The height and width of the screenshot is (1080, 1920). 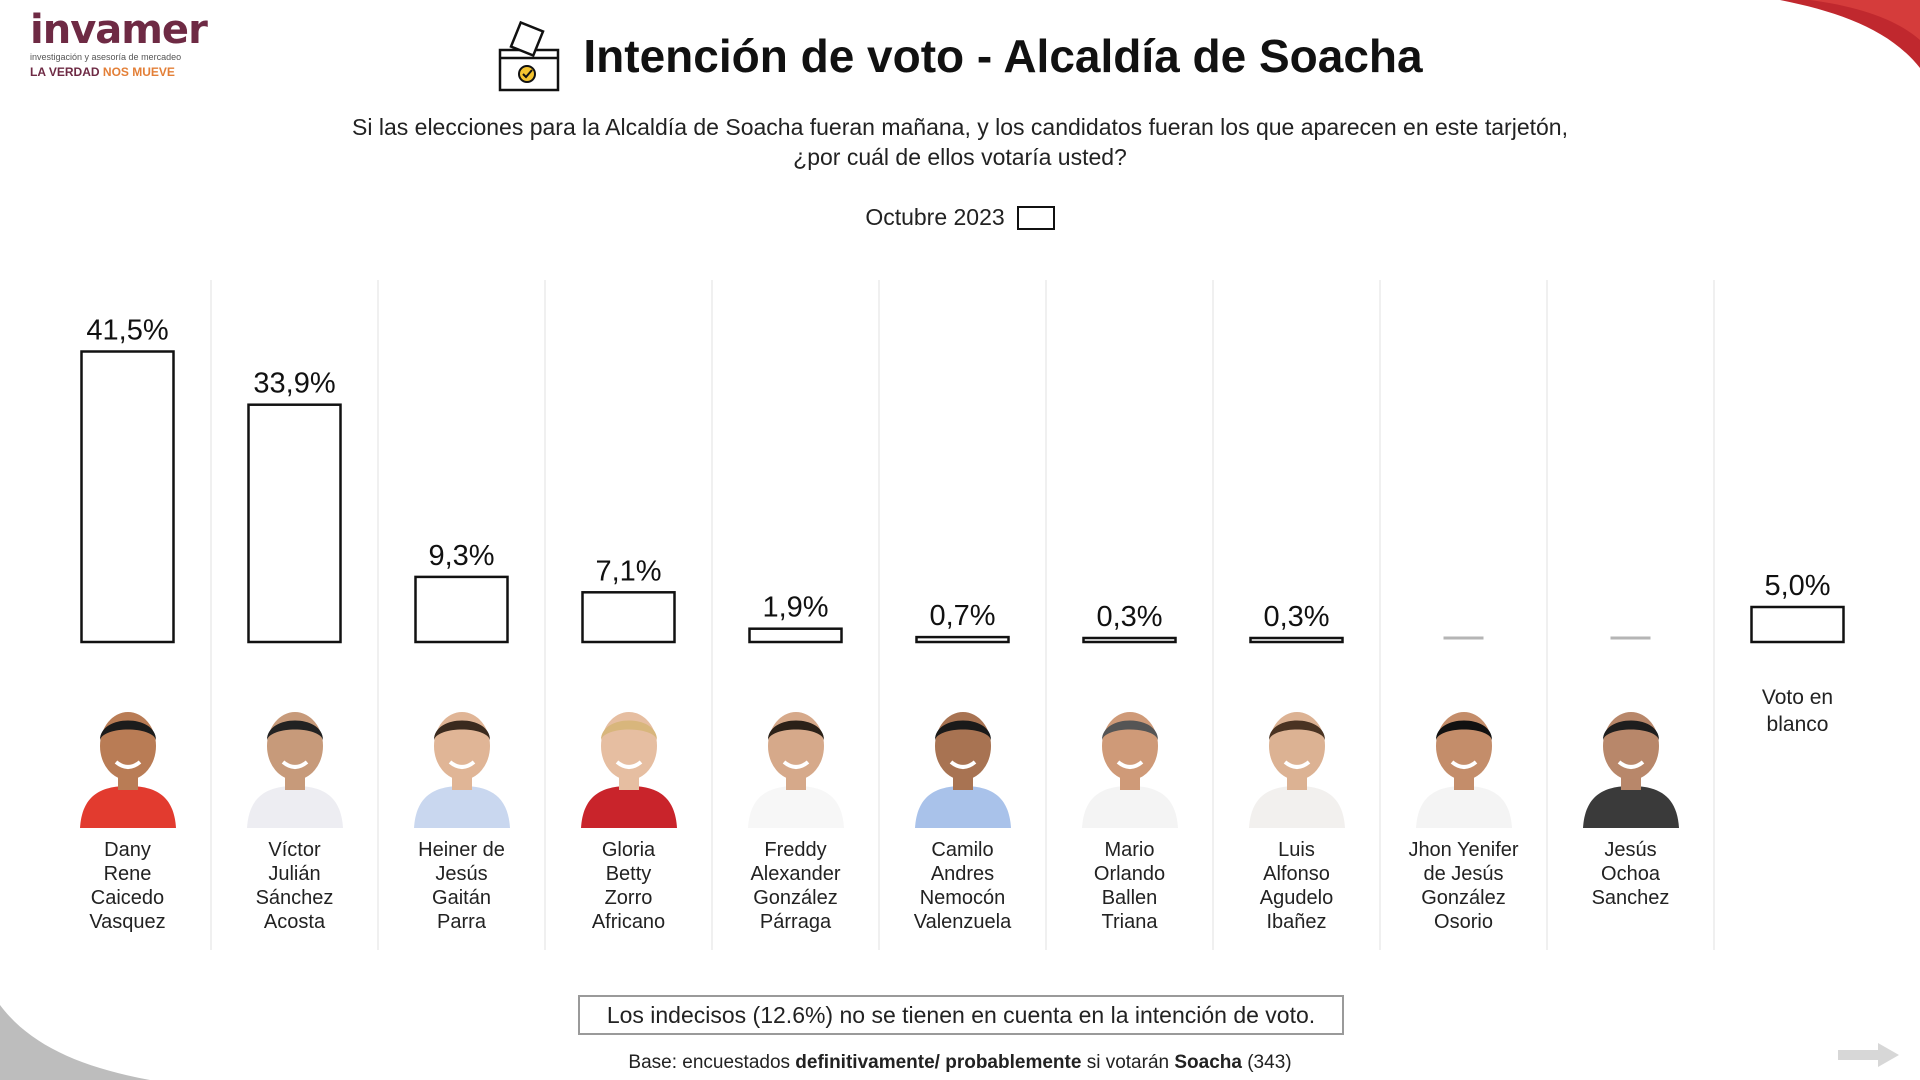 What do you see at coordinates (1296, 898) in the screenshot?
I see `candidate-name-line: Agudelo` at bounding box center [1296, 898].